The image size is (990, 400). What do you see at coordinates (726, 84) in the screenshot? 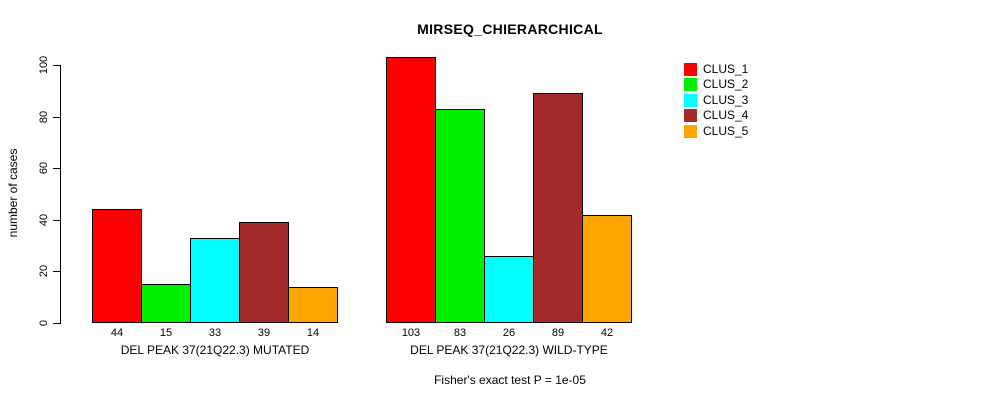
I see `legend-item-label: CLUS_2` at bounding box center [726, 84].